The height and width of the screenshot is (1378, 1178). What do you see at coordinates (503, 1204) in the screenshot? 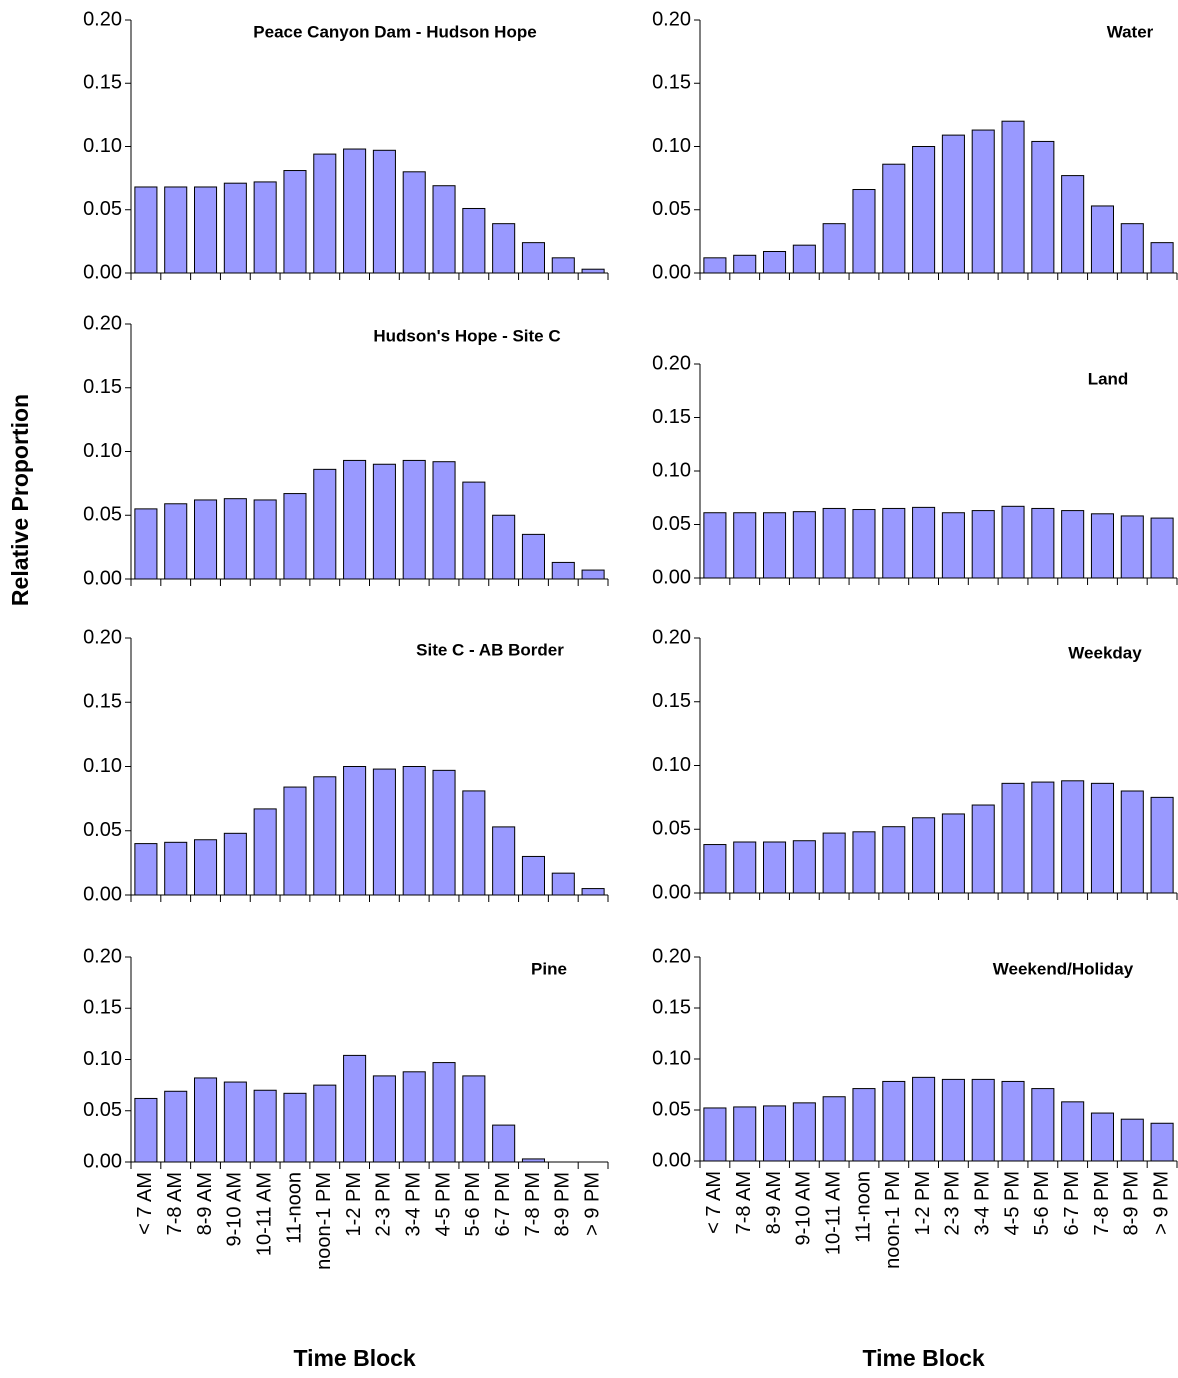
I see `x-tick-label: 6-7 PM` at bounding box center [503, 1204].